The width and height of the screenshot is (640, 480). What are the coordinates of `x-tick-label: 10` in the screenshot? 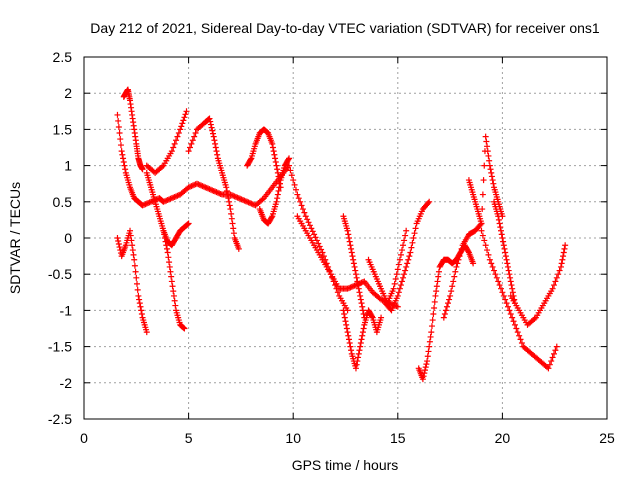 It's located at (293, 438).